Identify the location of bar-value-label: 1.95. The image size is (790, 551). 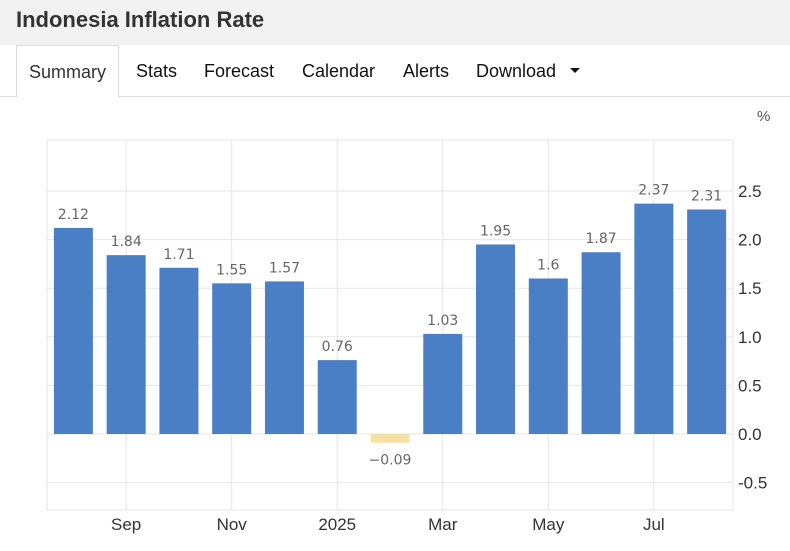
(495, 231).